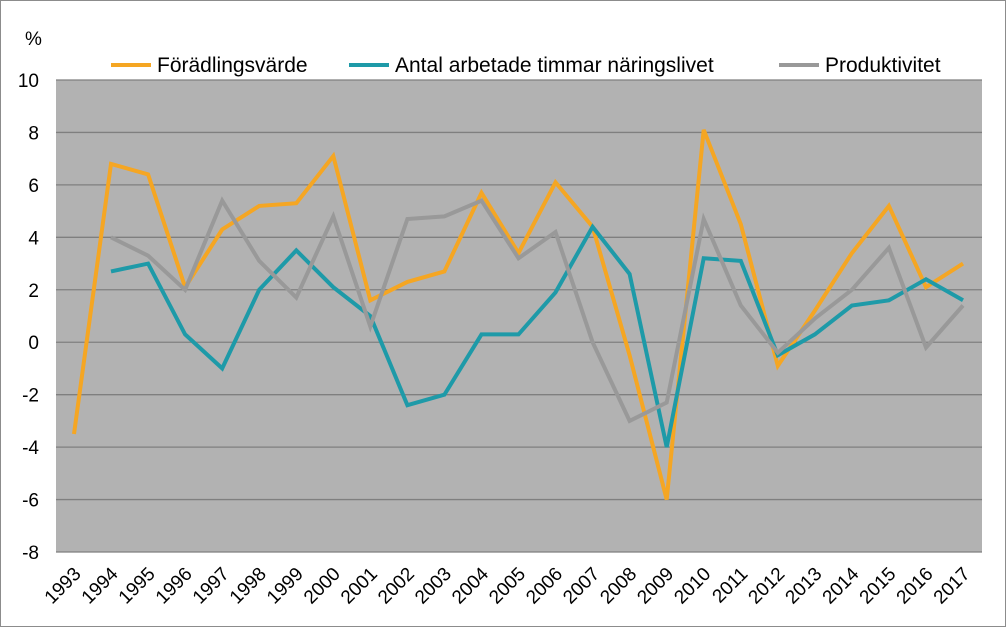 The height and width of the screenshot is (628, 1006). I want to click on x-tick-label: 1998, so click(248, 586).